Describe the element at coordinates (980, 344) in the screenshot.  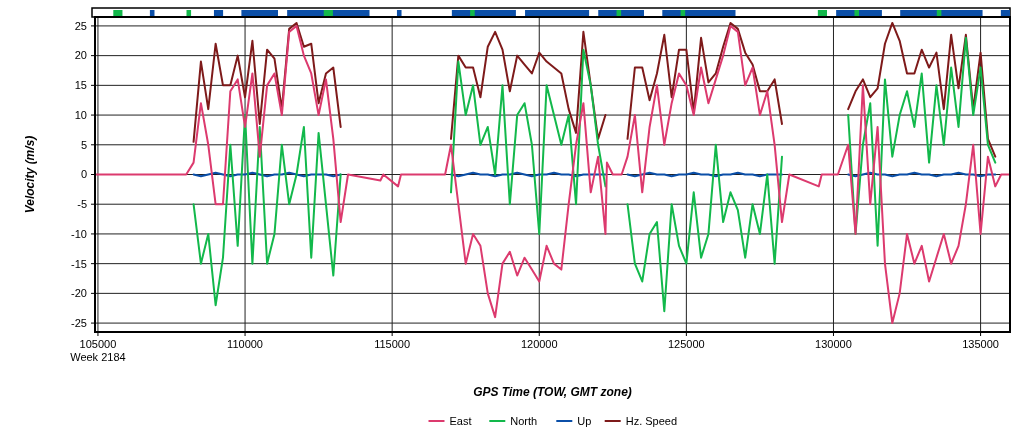
I see `x-tick-label: 135000` at that location.